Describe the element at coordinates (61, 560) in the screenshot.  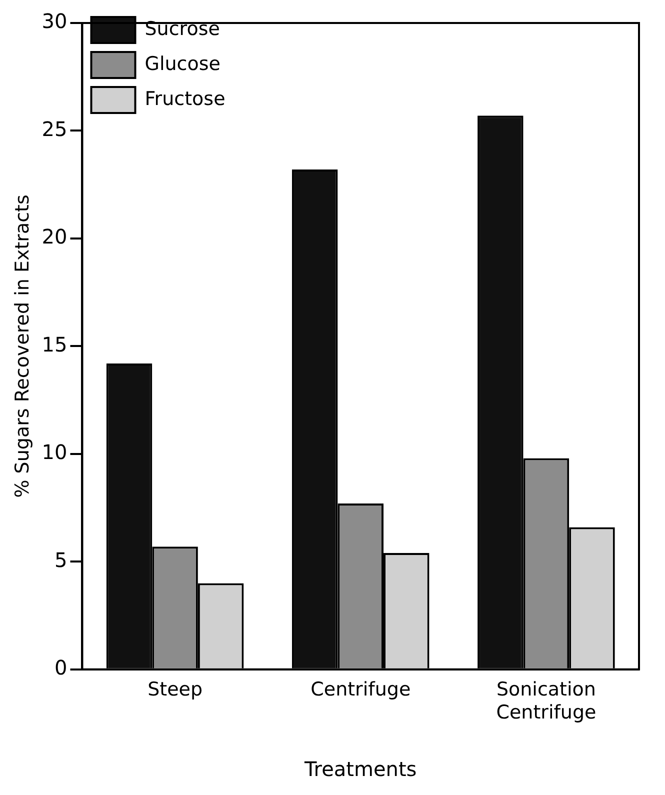
I see `y-tick-label: 5` at that location.